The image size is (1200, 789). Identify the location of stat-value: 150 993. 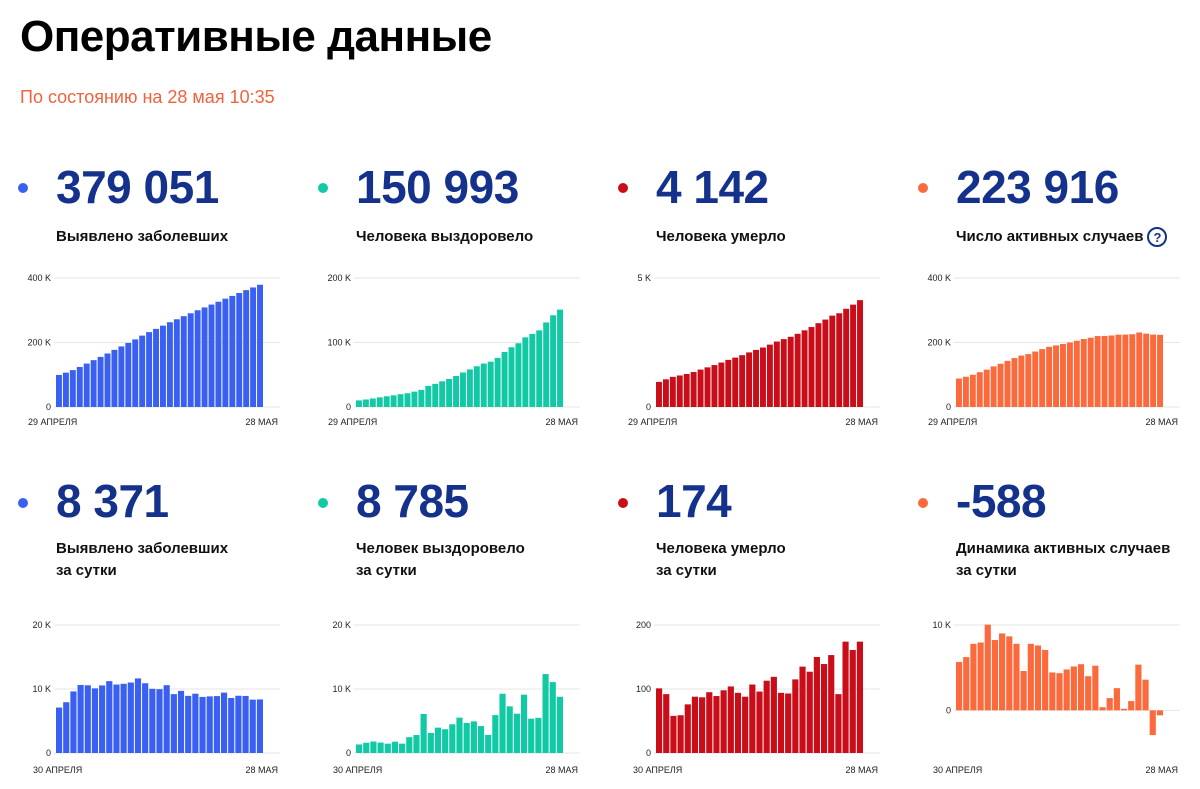
(437, 187).